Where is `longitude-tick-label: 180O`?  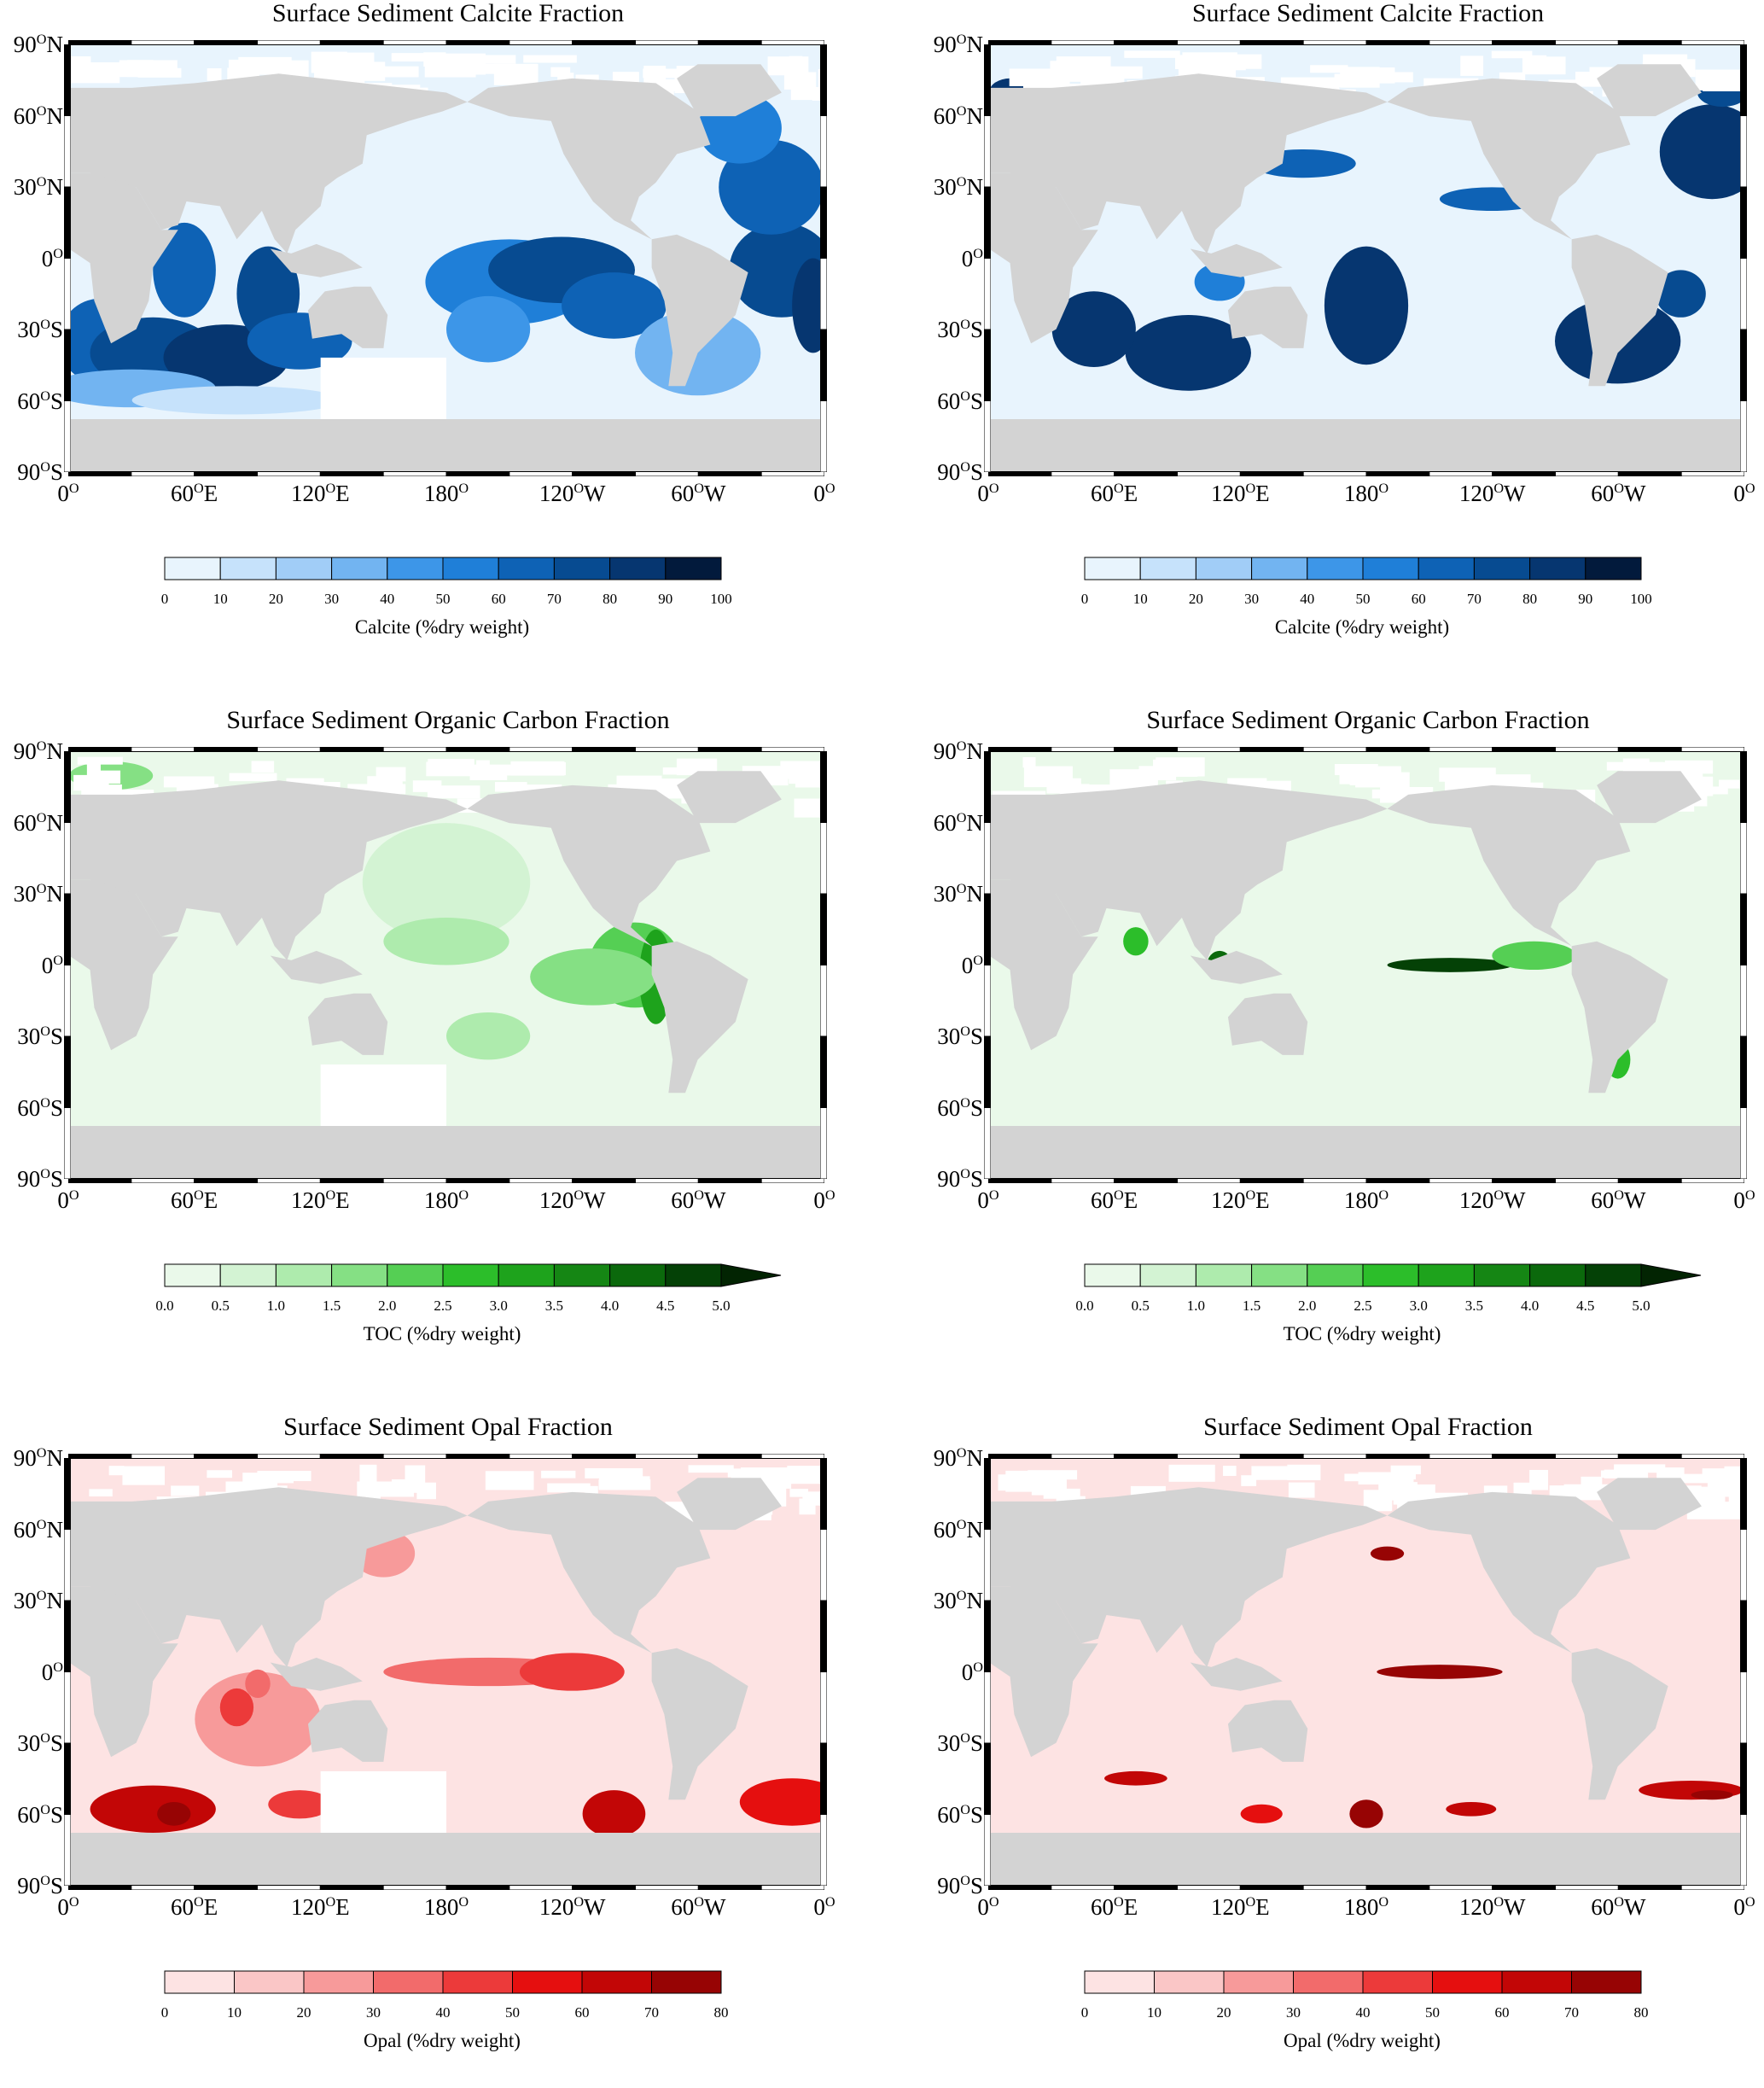 longitude-tick-label: 180O is located at coordinates (1366, 1907).